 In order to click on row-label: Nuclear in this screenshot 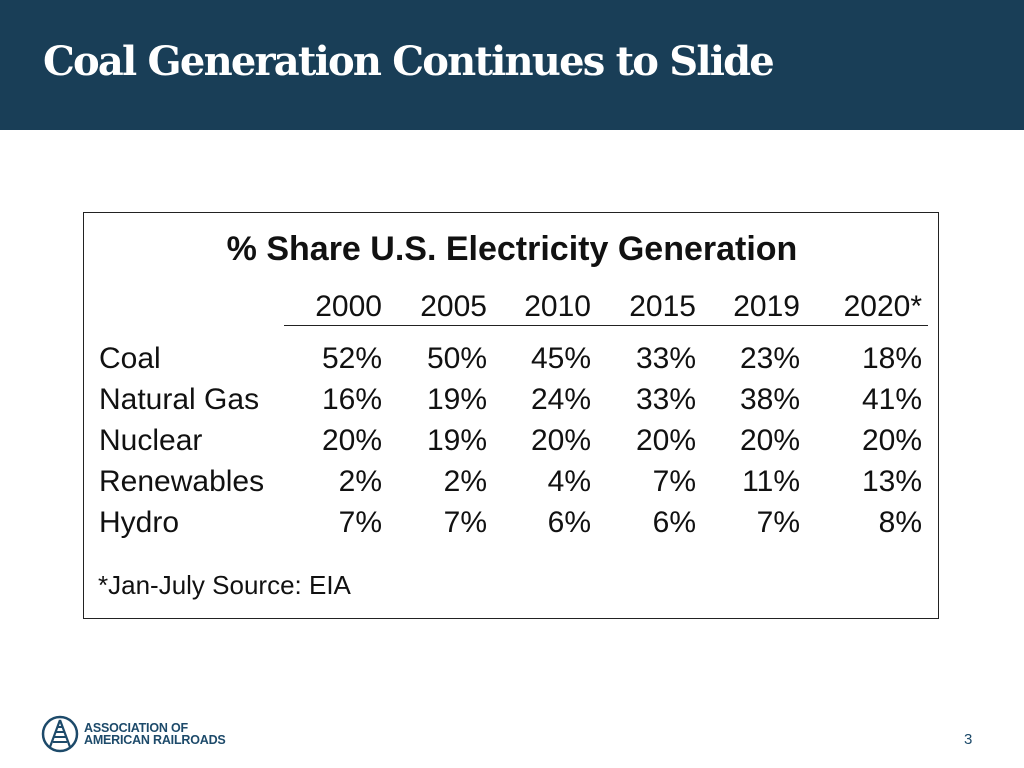, I will do `click(151, 440)`.